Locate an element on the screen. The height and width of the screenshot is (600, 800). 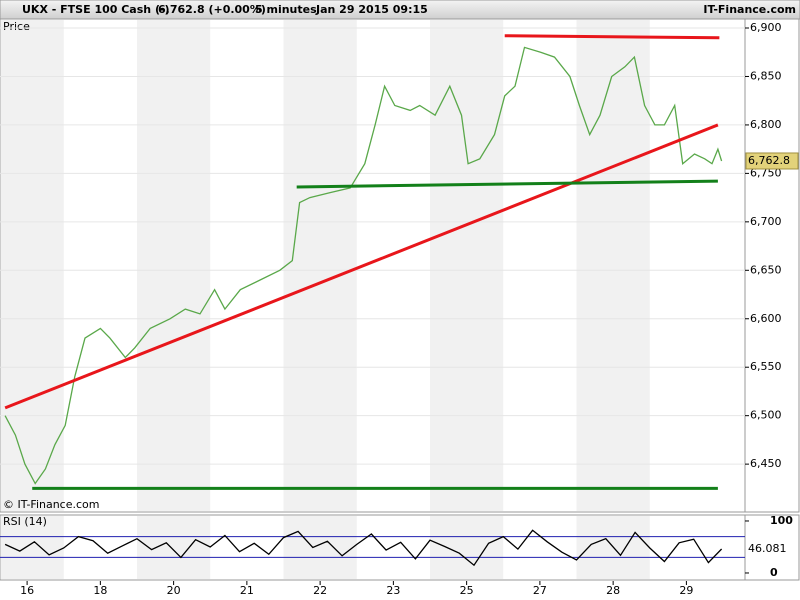
price-line is located at coordinates (363, 548).